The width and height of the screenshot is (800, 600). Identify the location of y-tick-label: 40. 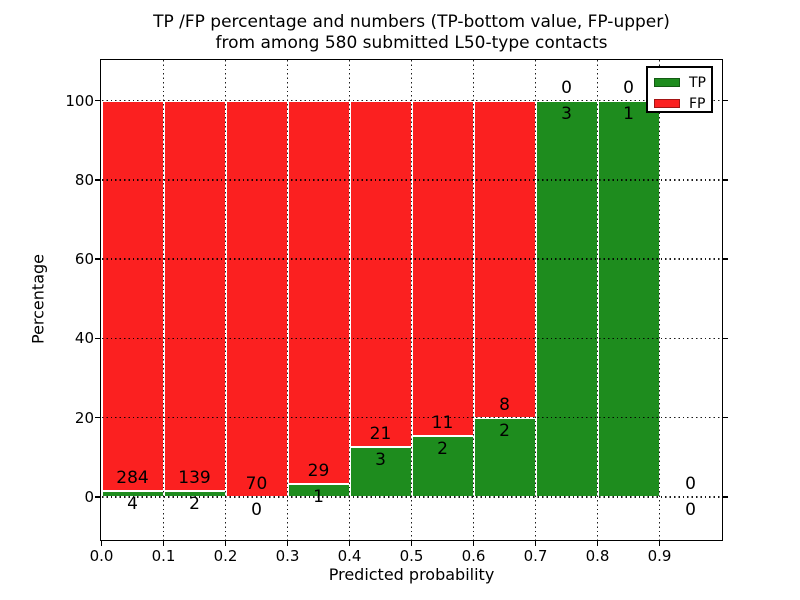
(84, 338).